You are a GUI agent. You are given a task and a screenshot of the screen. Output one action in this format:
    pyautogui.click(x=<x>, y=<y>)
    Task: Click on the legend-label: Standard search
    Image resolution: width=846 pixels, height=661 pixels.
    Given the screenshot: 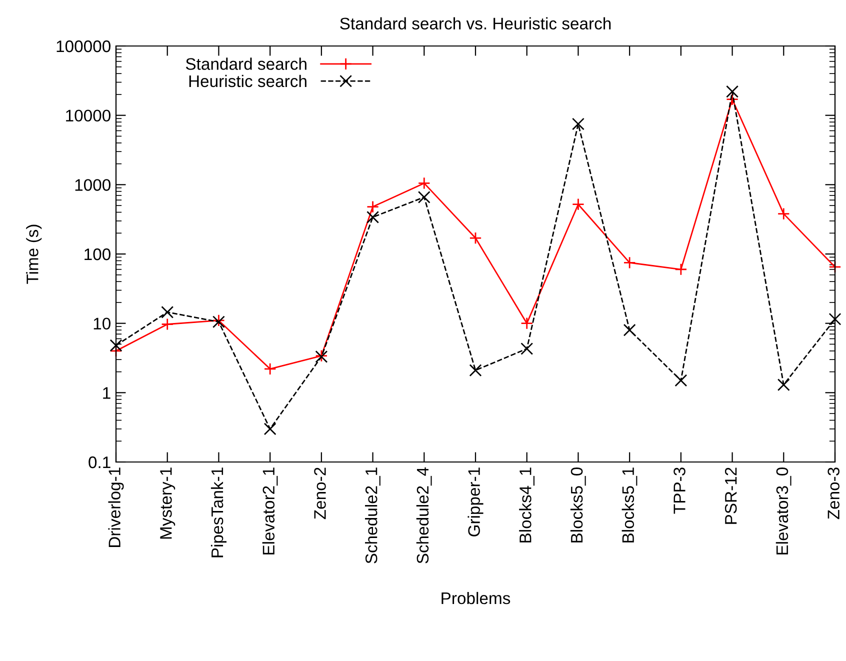 What is the action you would take?
    pyautogui.click(x=246, y=64)
    